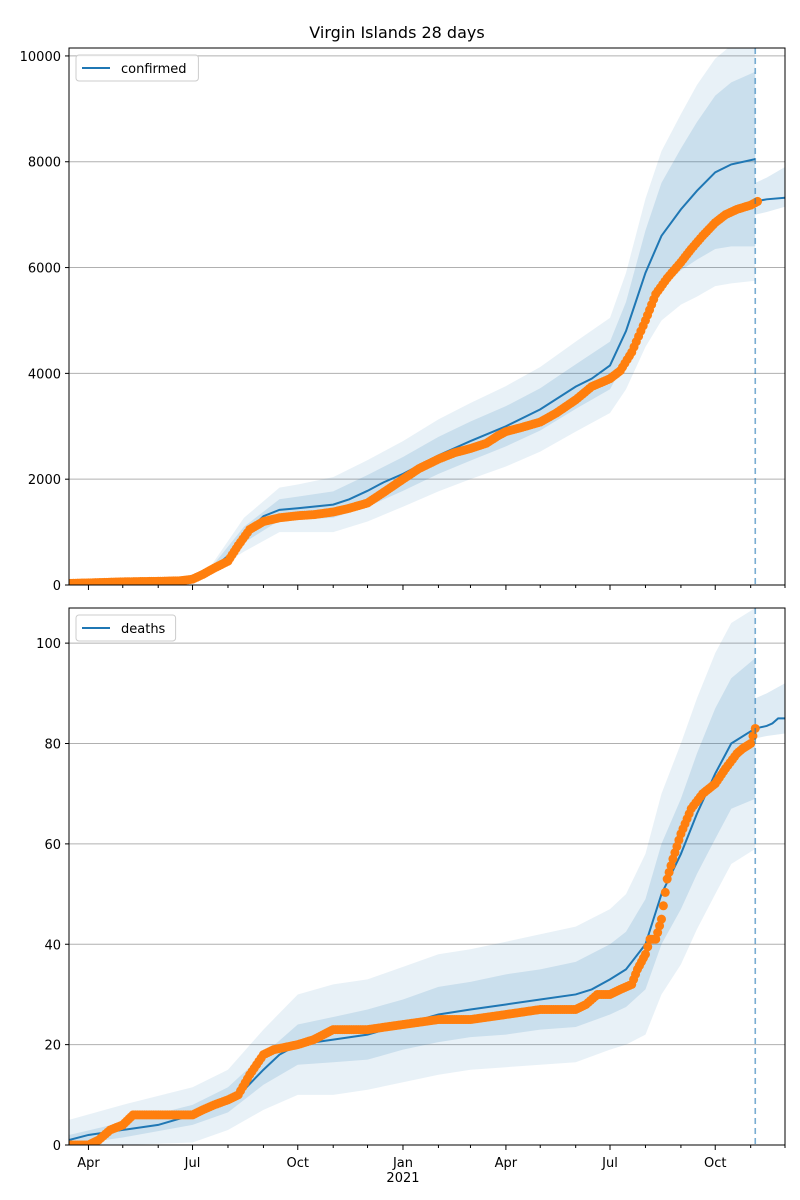  What do you see at coordinates (44, 163) in the screenshot?
I see `ytick-label: 8000` at bounding box center [44, 163].